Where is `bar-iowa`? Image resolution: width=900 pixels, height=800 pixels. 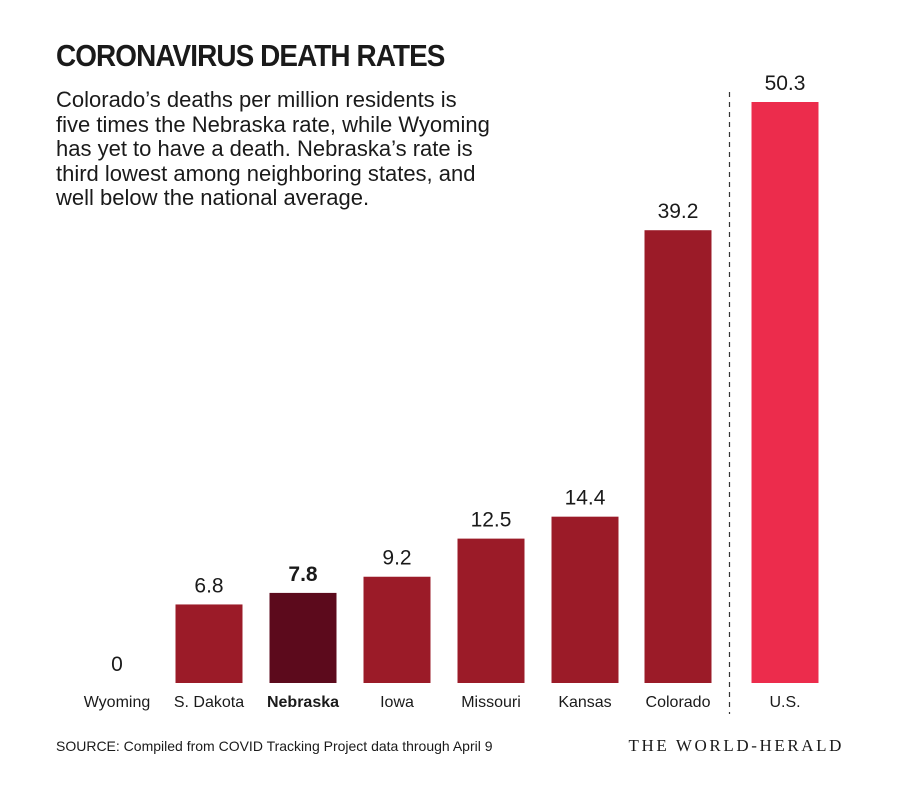
bar-iowa is located at coordinates (397, 629).